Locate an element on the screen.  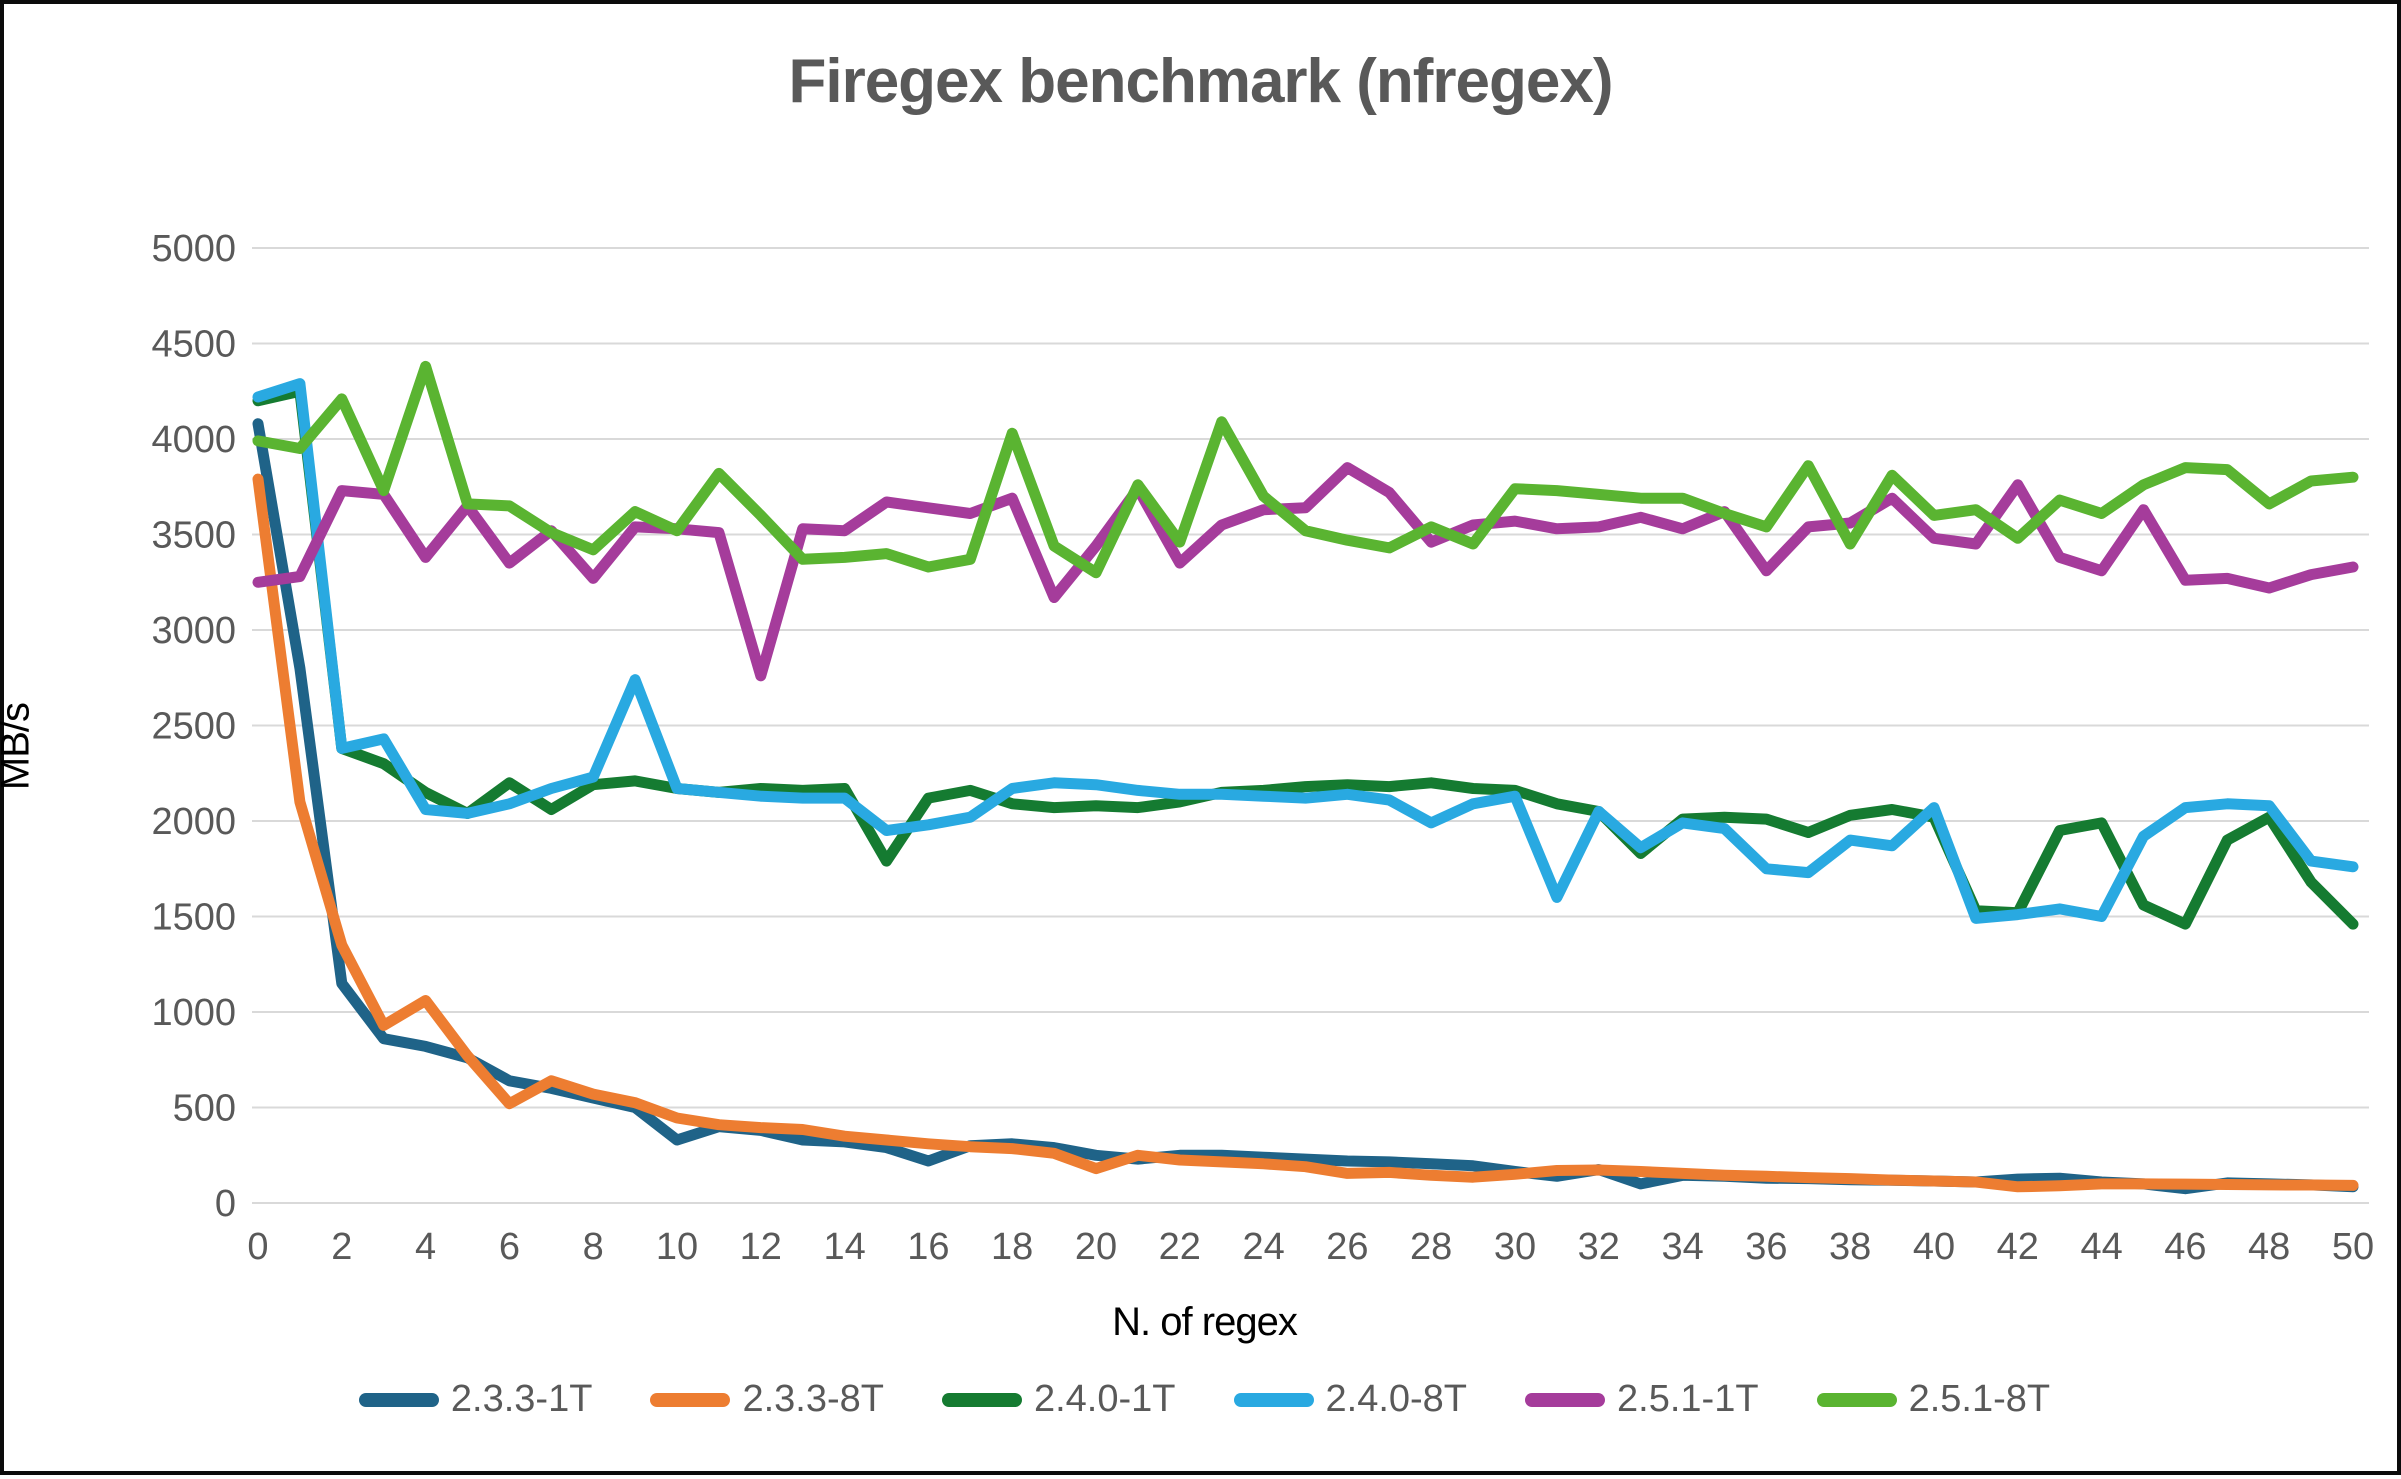
y-tick-label: 5000 is located at coordinates (193, 249).